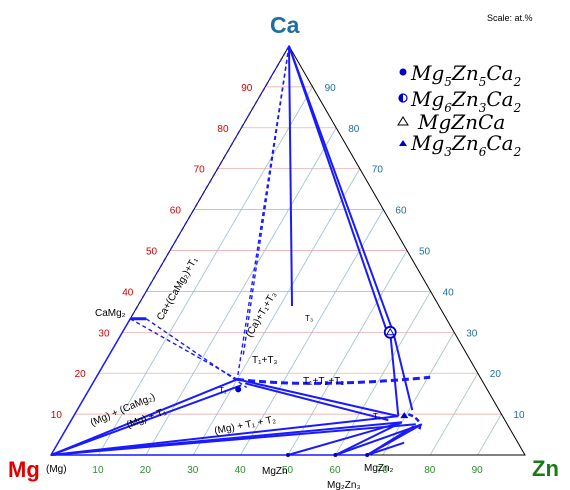 The height and width of the screenshot is (490, 570). I want to click on marker-mgzn, so click(288, 455).